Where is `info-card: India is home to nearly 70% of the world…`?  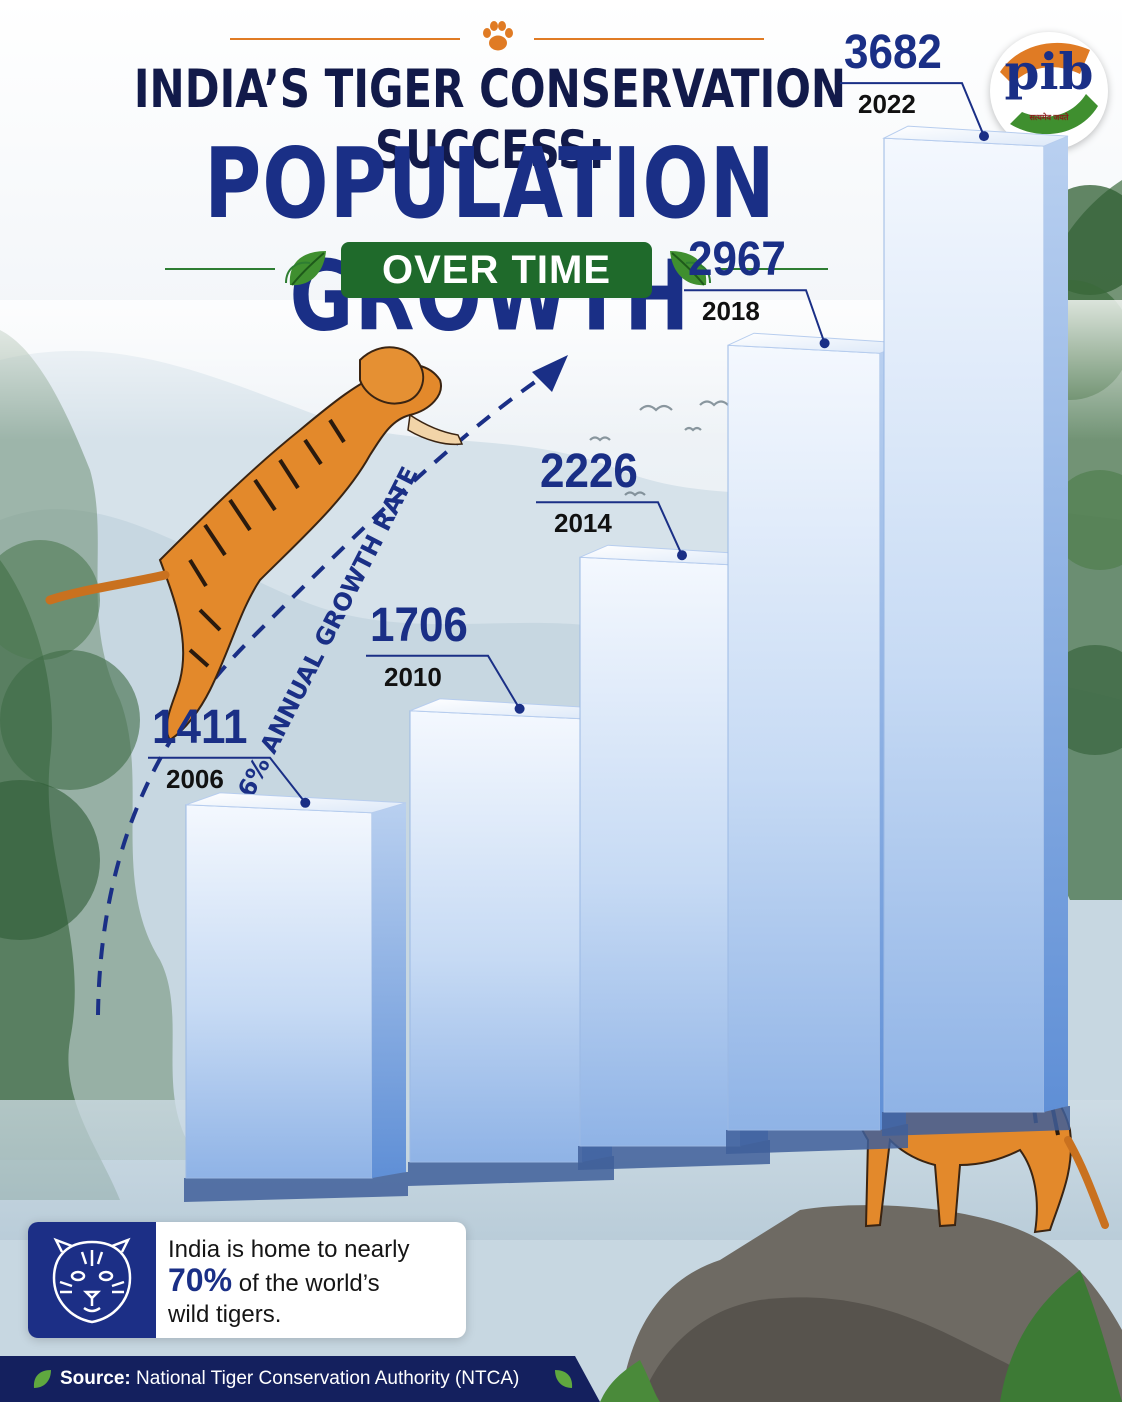 info-card: India is home to nearly 70% of the world… is located at coordinates (247, 1280).